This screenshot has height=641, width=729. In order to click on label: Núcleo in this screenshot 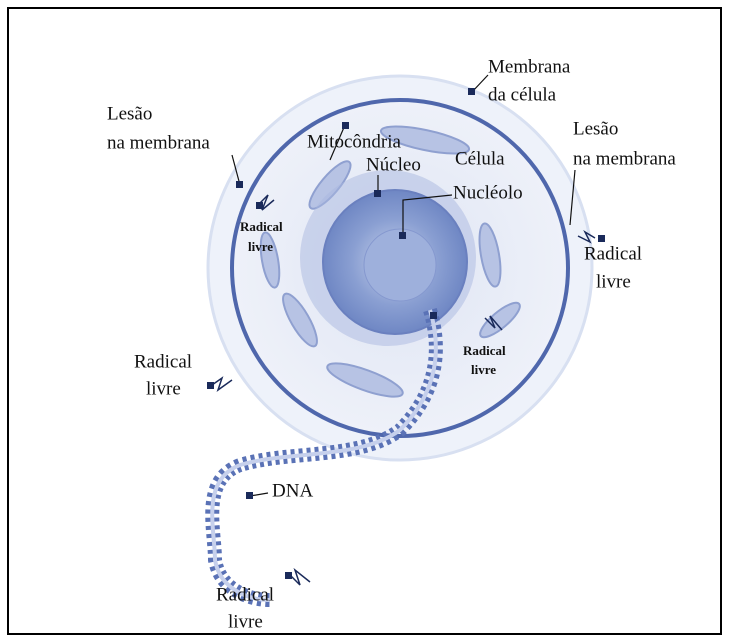, I will do `click(393, 164)`.